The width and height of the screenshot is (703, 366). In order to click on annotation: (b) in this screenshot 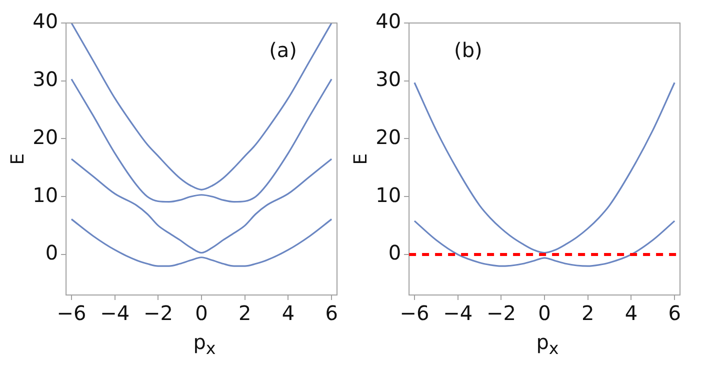, I will do `click(468, 50)`.